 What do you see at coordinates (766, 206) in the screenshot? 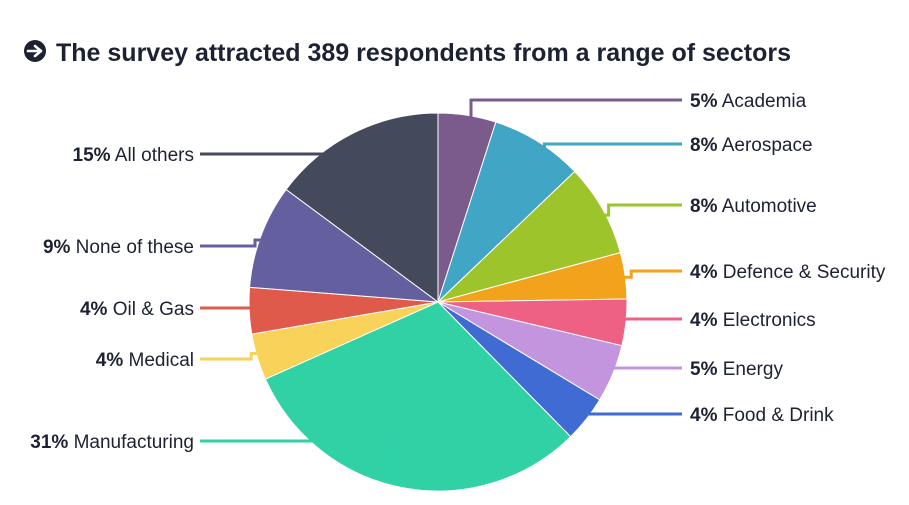
I see `slice-name-automotive: Automotive` at bounding box center [766, 206].